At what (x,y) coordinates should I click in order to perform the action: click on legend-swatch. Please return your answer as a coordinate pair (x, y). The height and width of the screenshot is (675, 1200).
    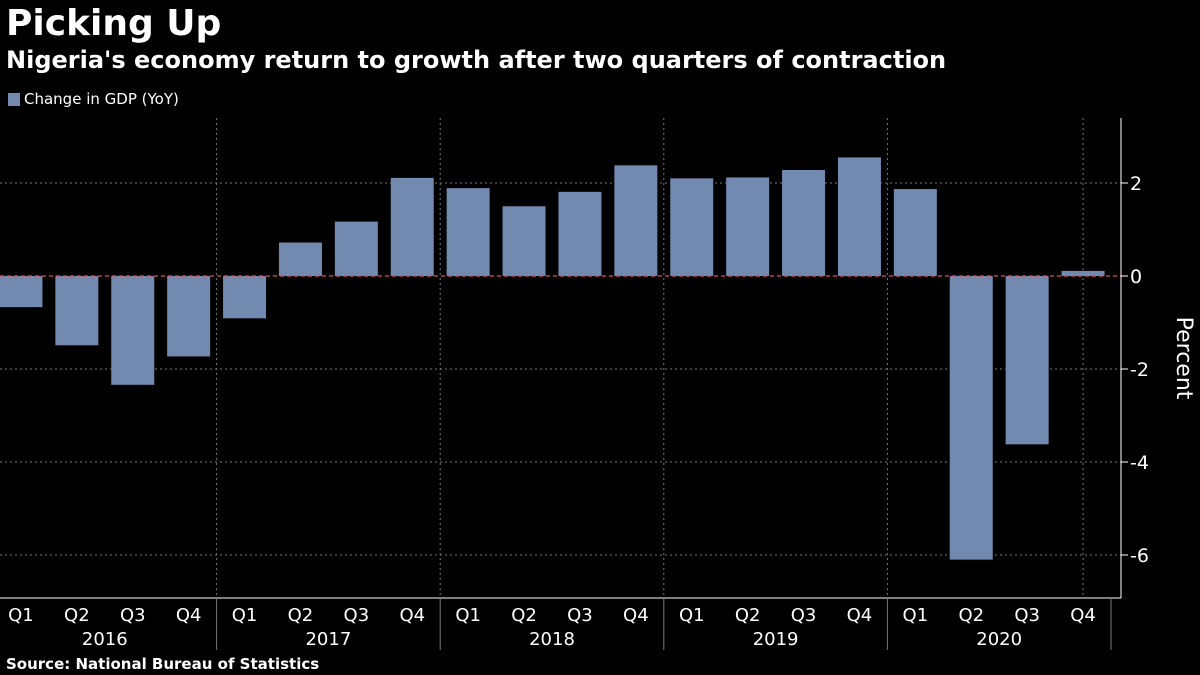
    Looking at the image, I should click on (14, 99).